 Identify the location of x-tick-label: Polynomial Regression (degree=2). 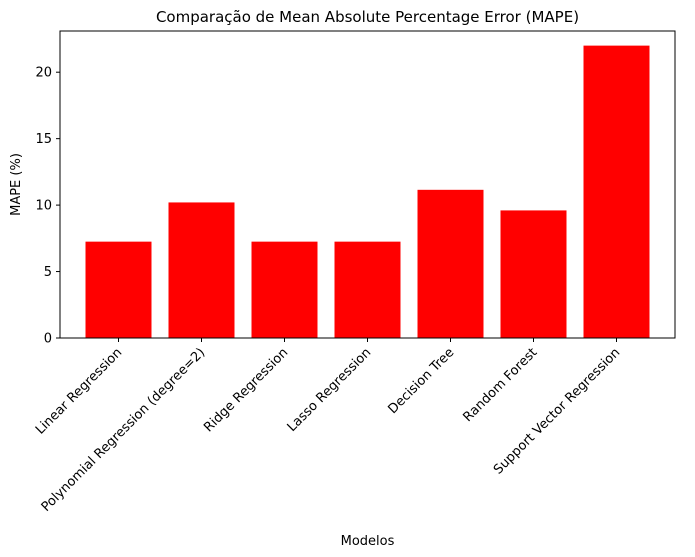
(124, 430).